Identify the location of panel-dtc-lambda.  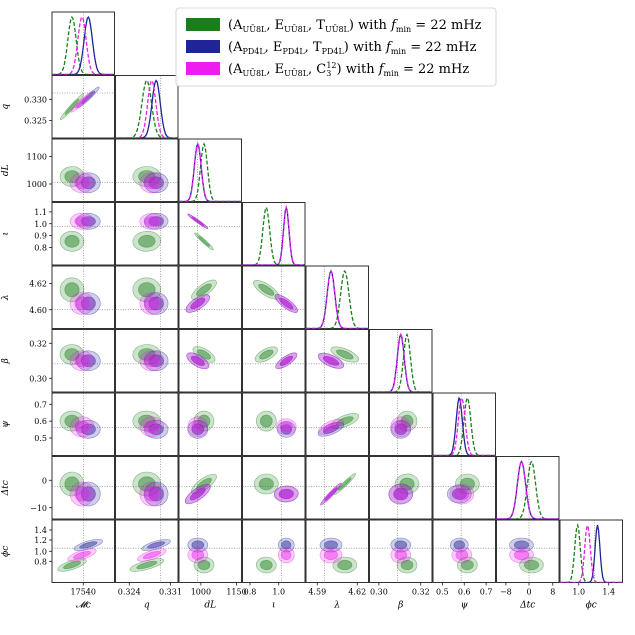
(337, 488).